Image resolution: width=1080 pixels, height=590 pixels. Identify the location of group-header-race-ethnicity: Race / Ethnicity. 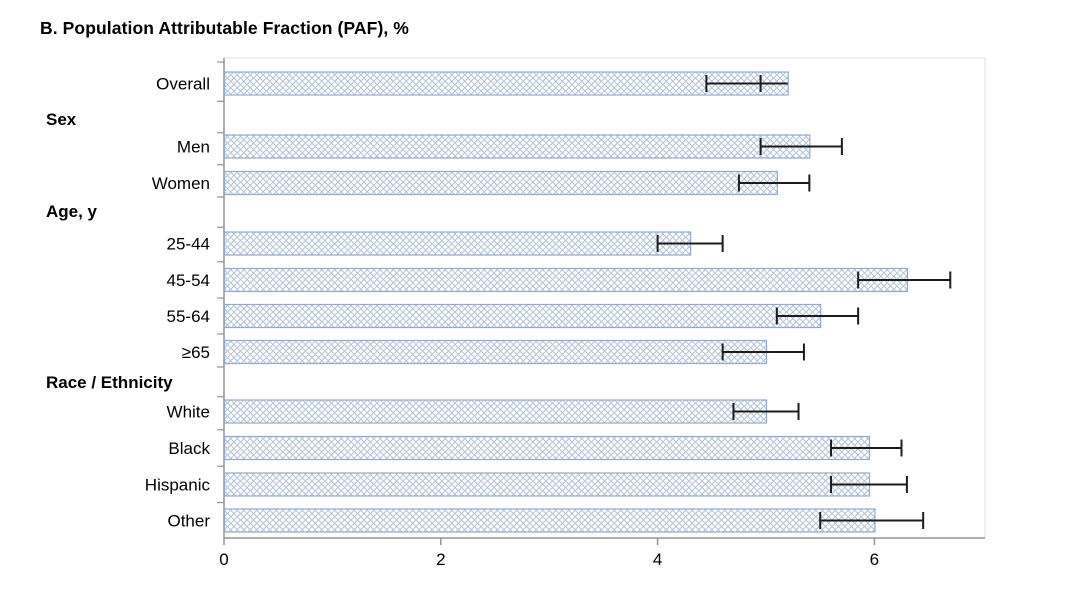
(109, 382).